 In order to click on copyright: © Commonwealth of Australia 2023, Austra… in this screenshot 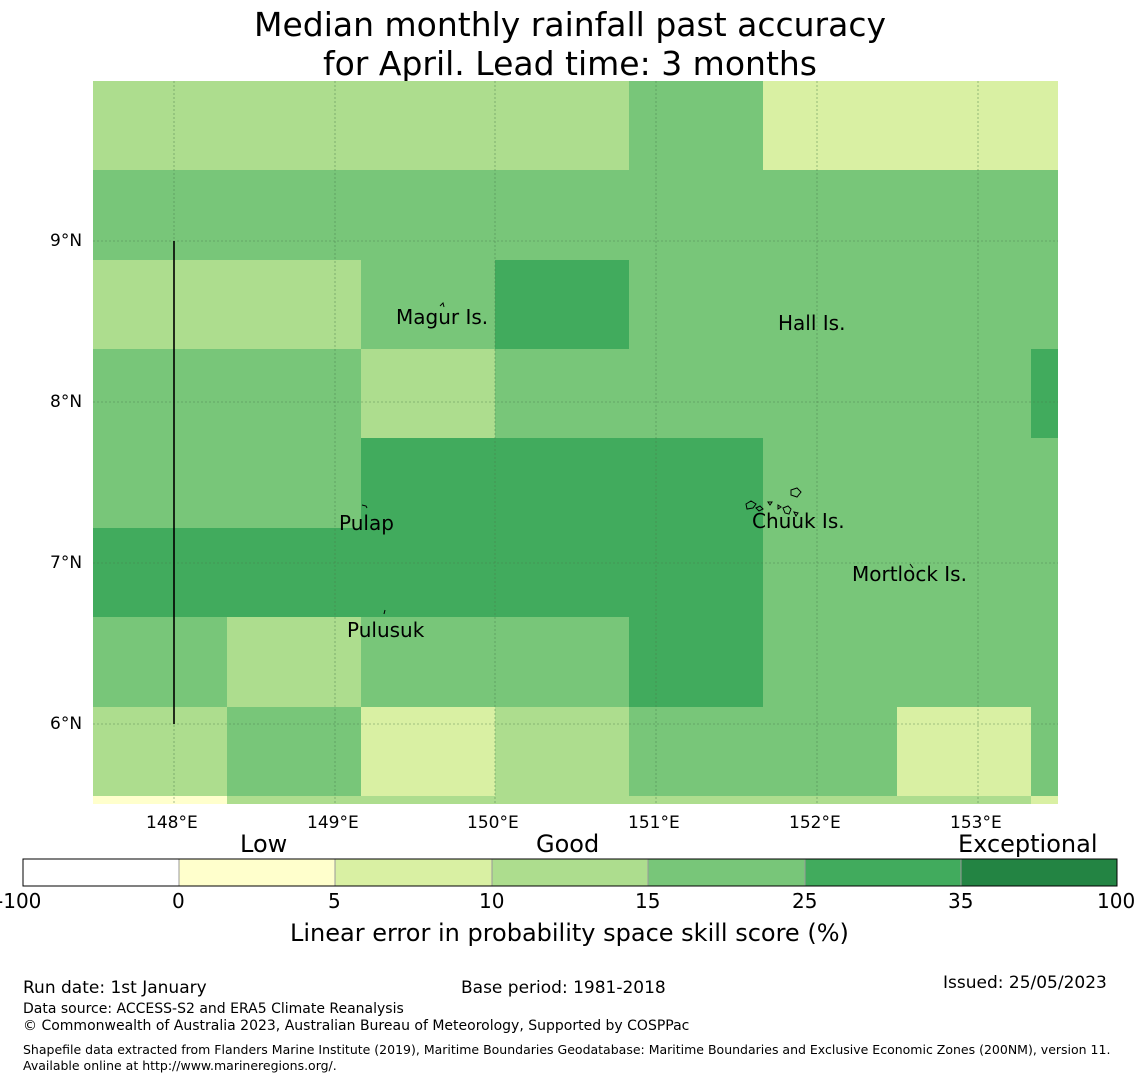, I will do `click(356, 1026)`.